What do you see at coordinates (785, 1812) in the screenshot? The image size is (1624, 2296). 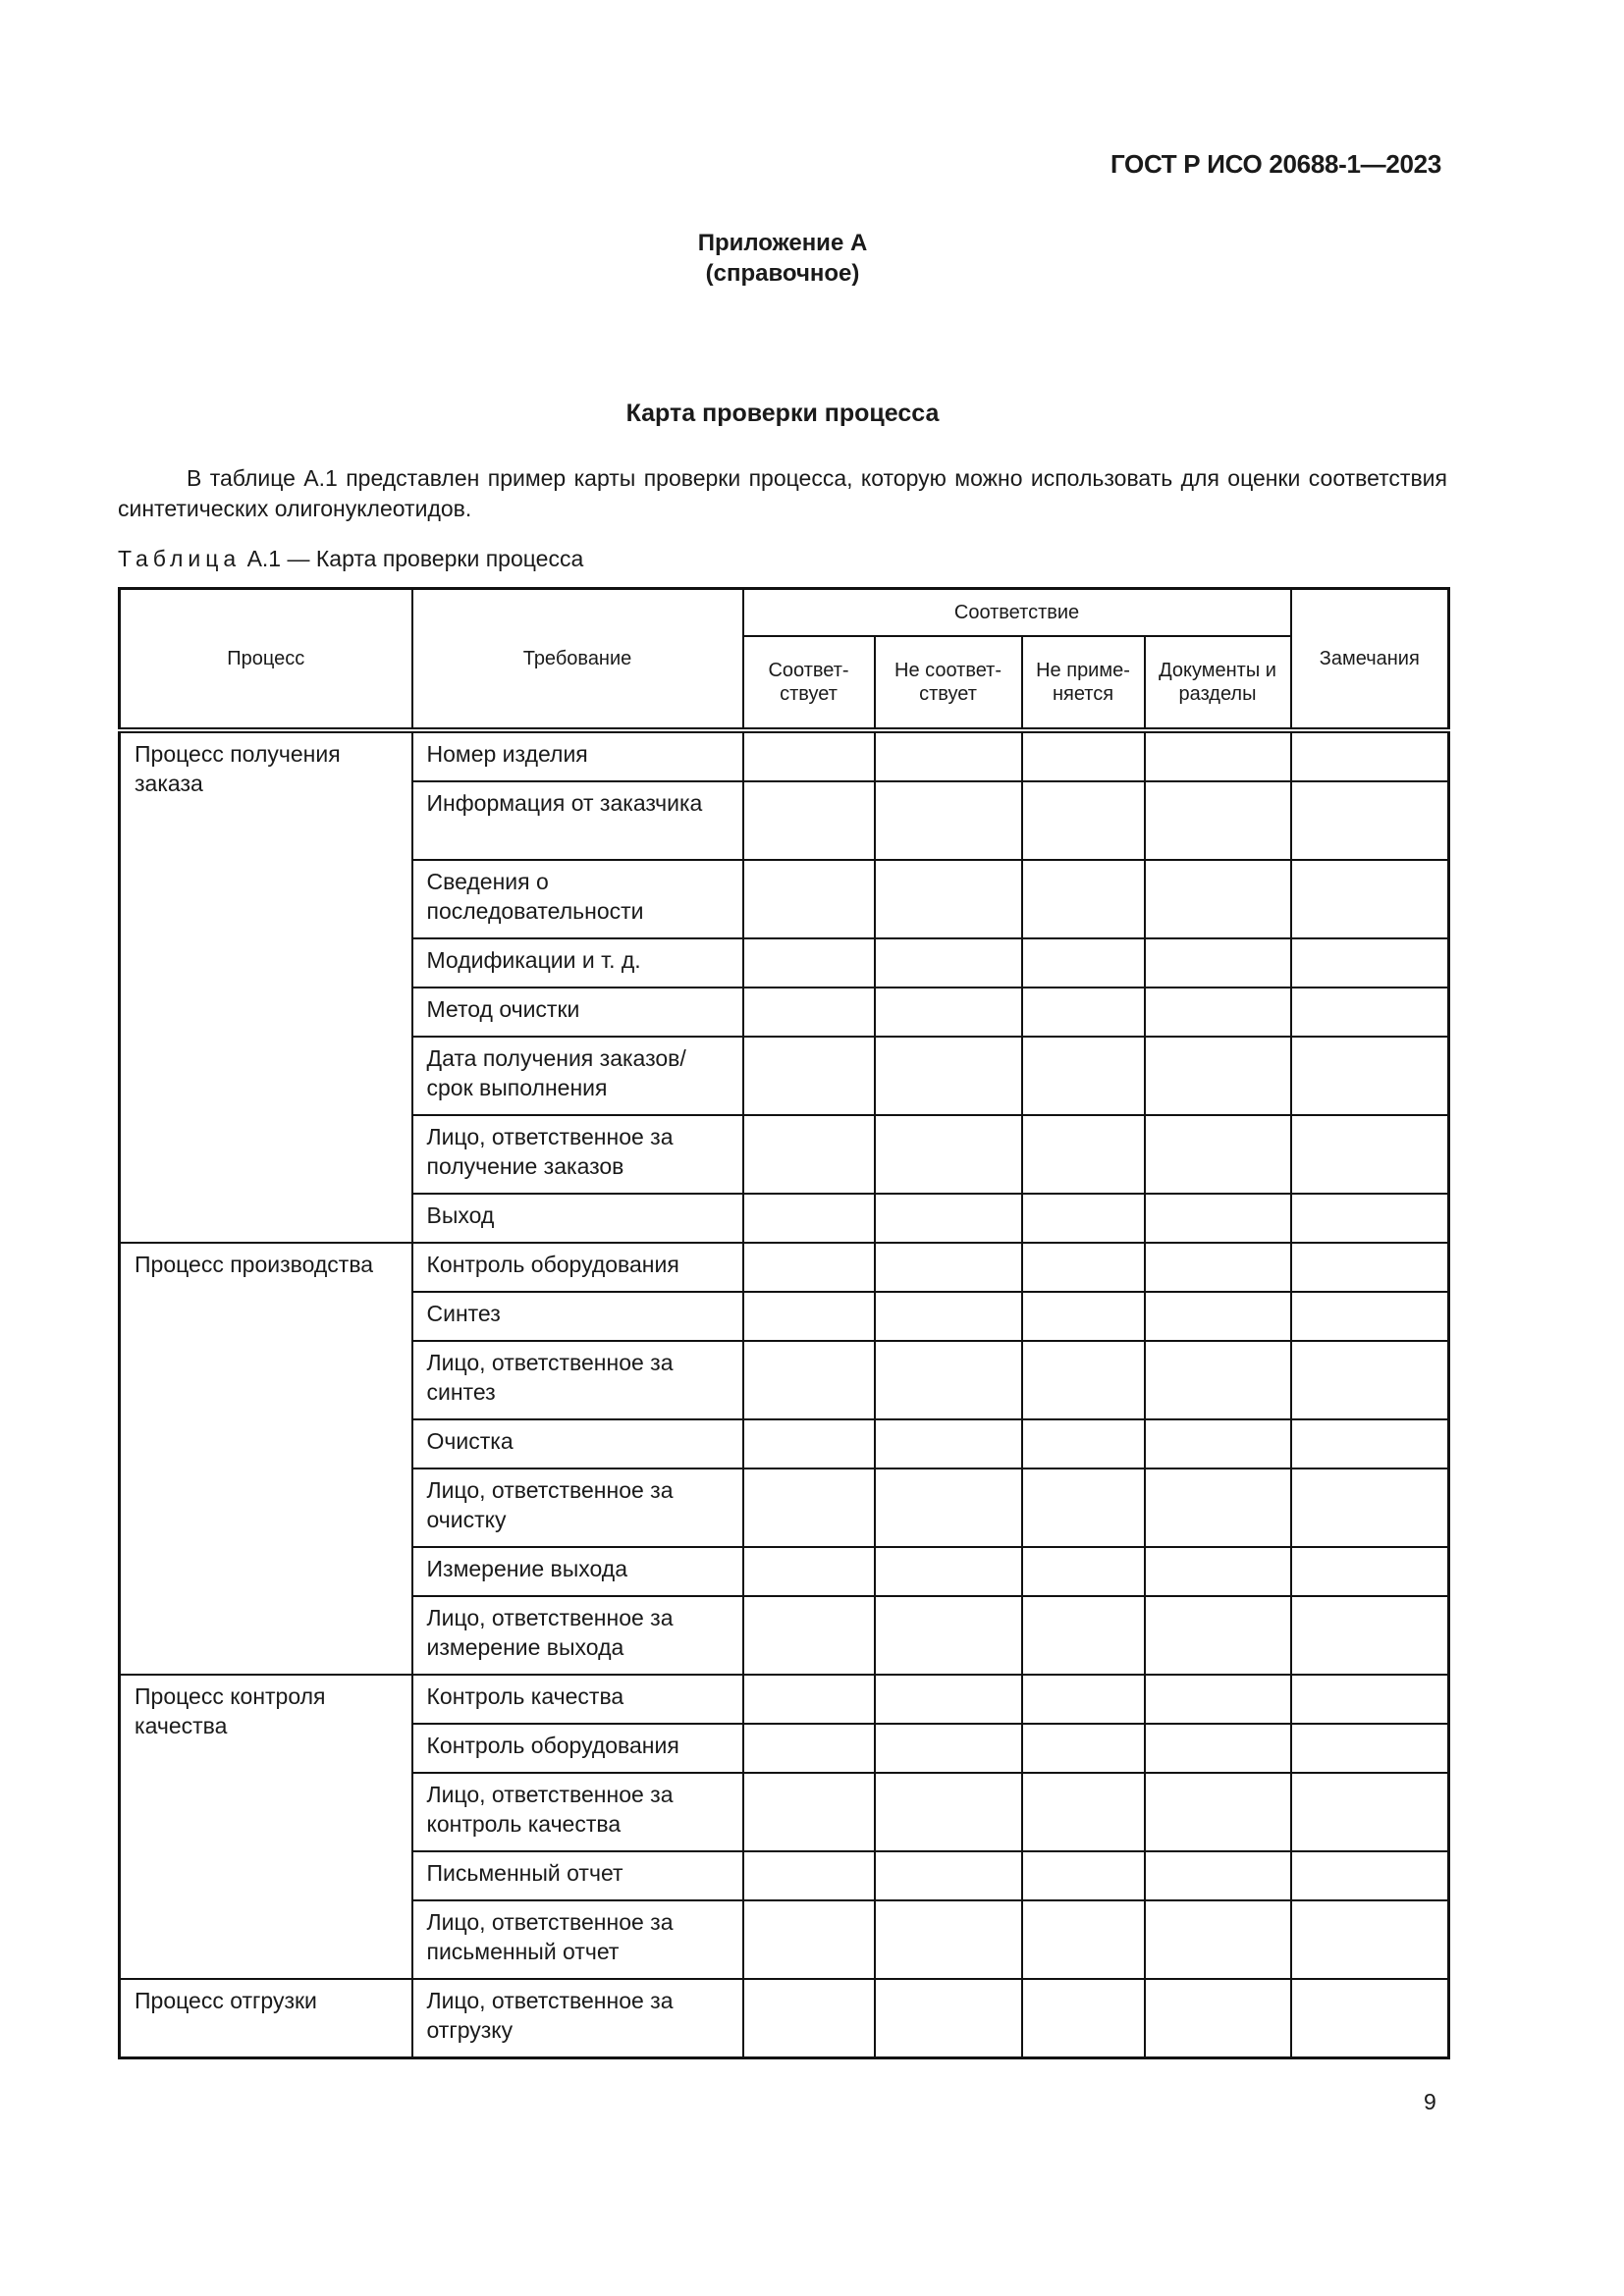 I see `table-row: Лицо, ответственное за контроль качества` at bounding box center [785, 1812].